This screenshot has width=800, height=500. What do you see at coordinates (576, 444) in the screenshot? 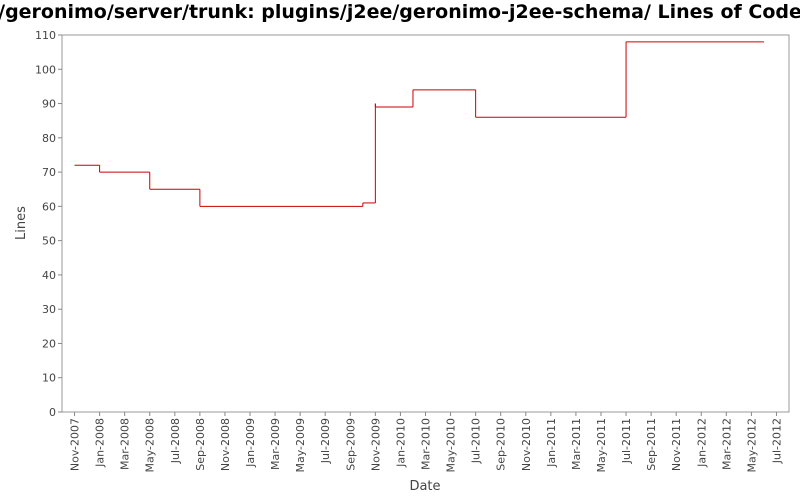
I see `x-tick-label: Mar-2011` at bounding box center [576, 444].